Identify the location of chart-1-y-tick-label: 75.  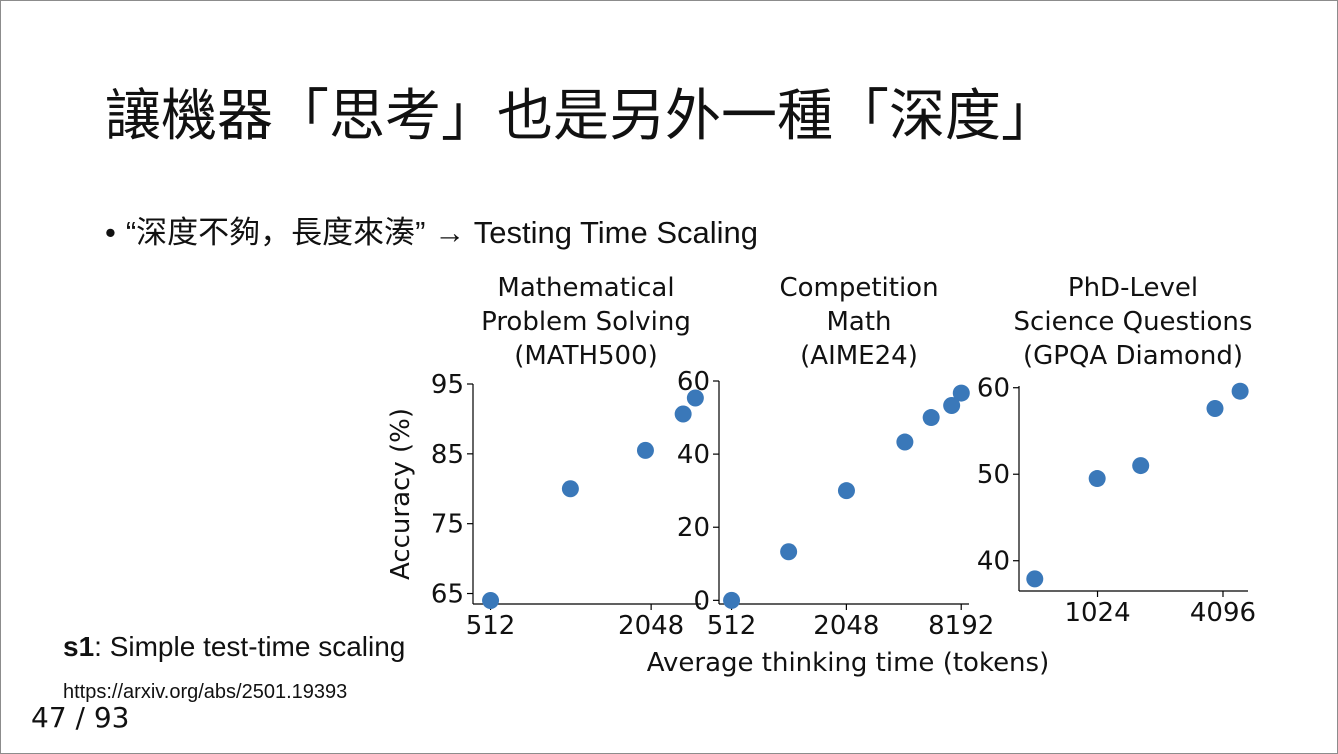
(447, 525).